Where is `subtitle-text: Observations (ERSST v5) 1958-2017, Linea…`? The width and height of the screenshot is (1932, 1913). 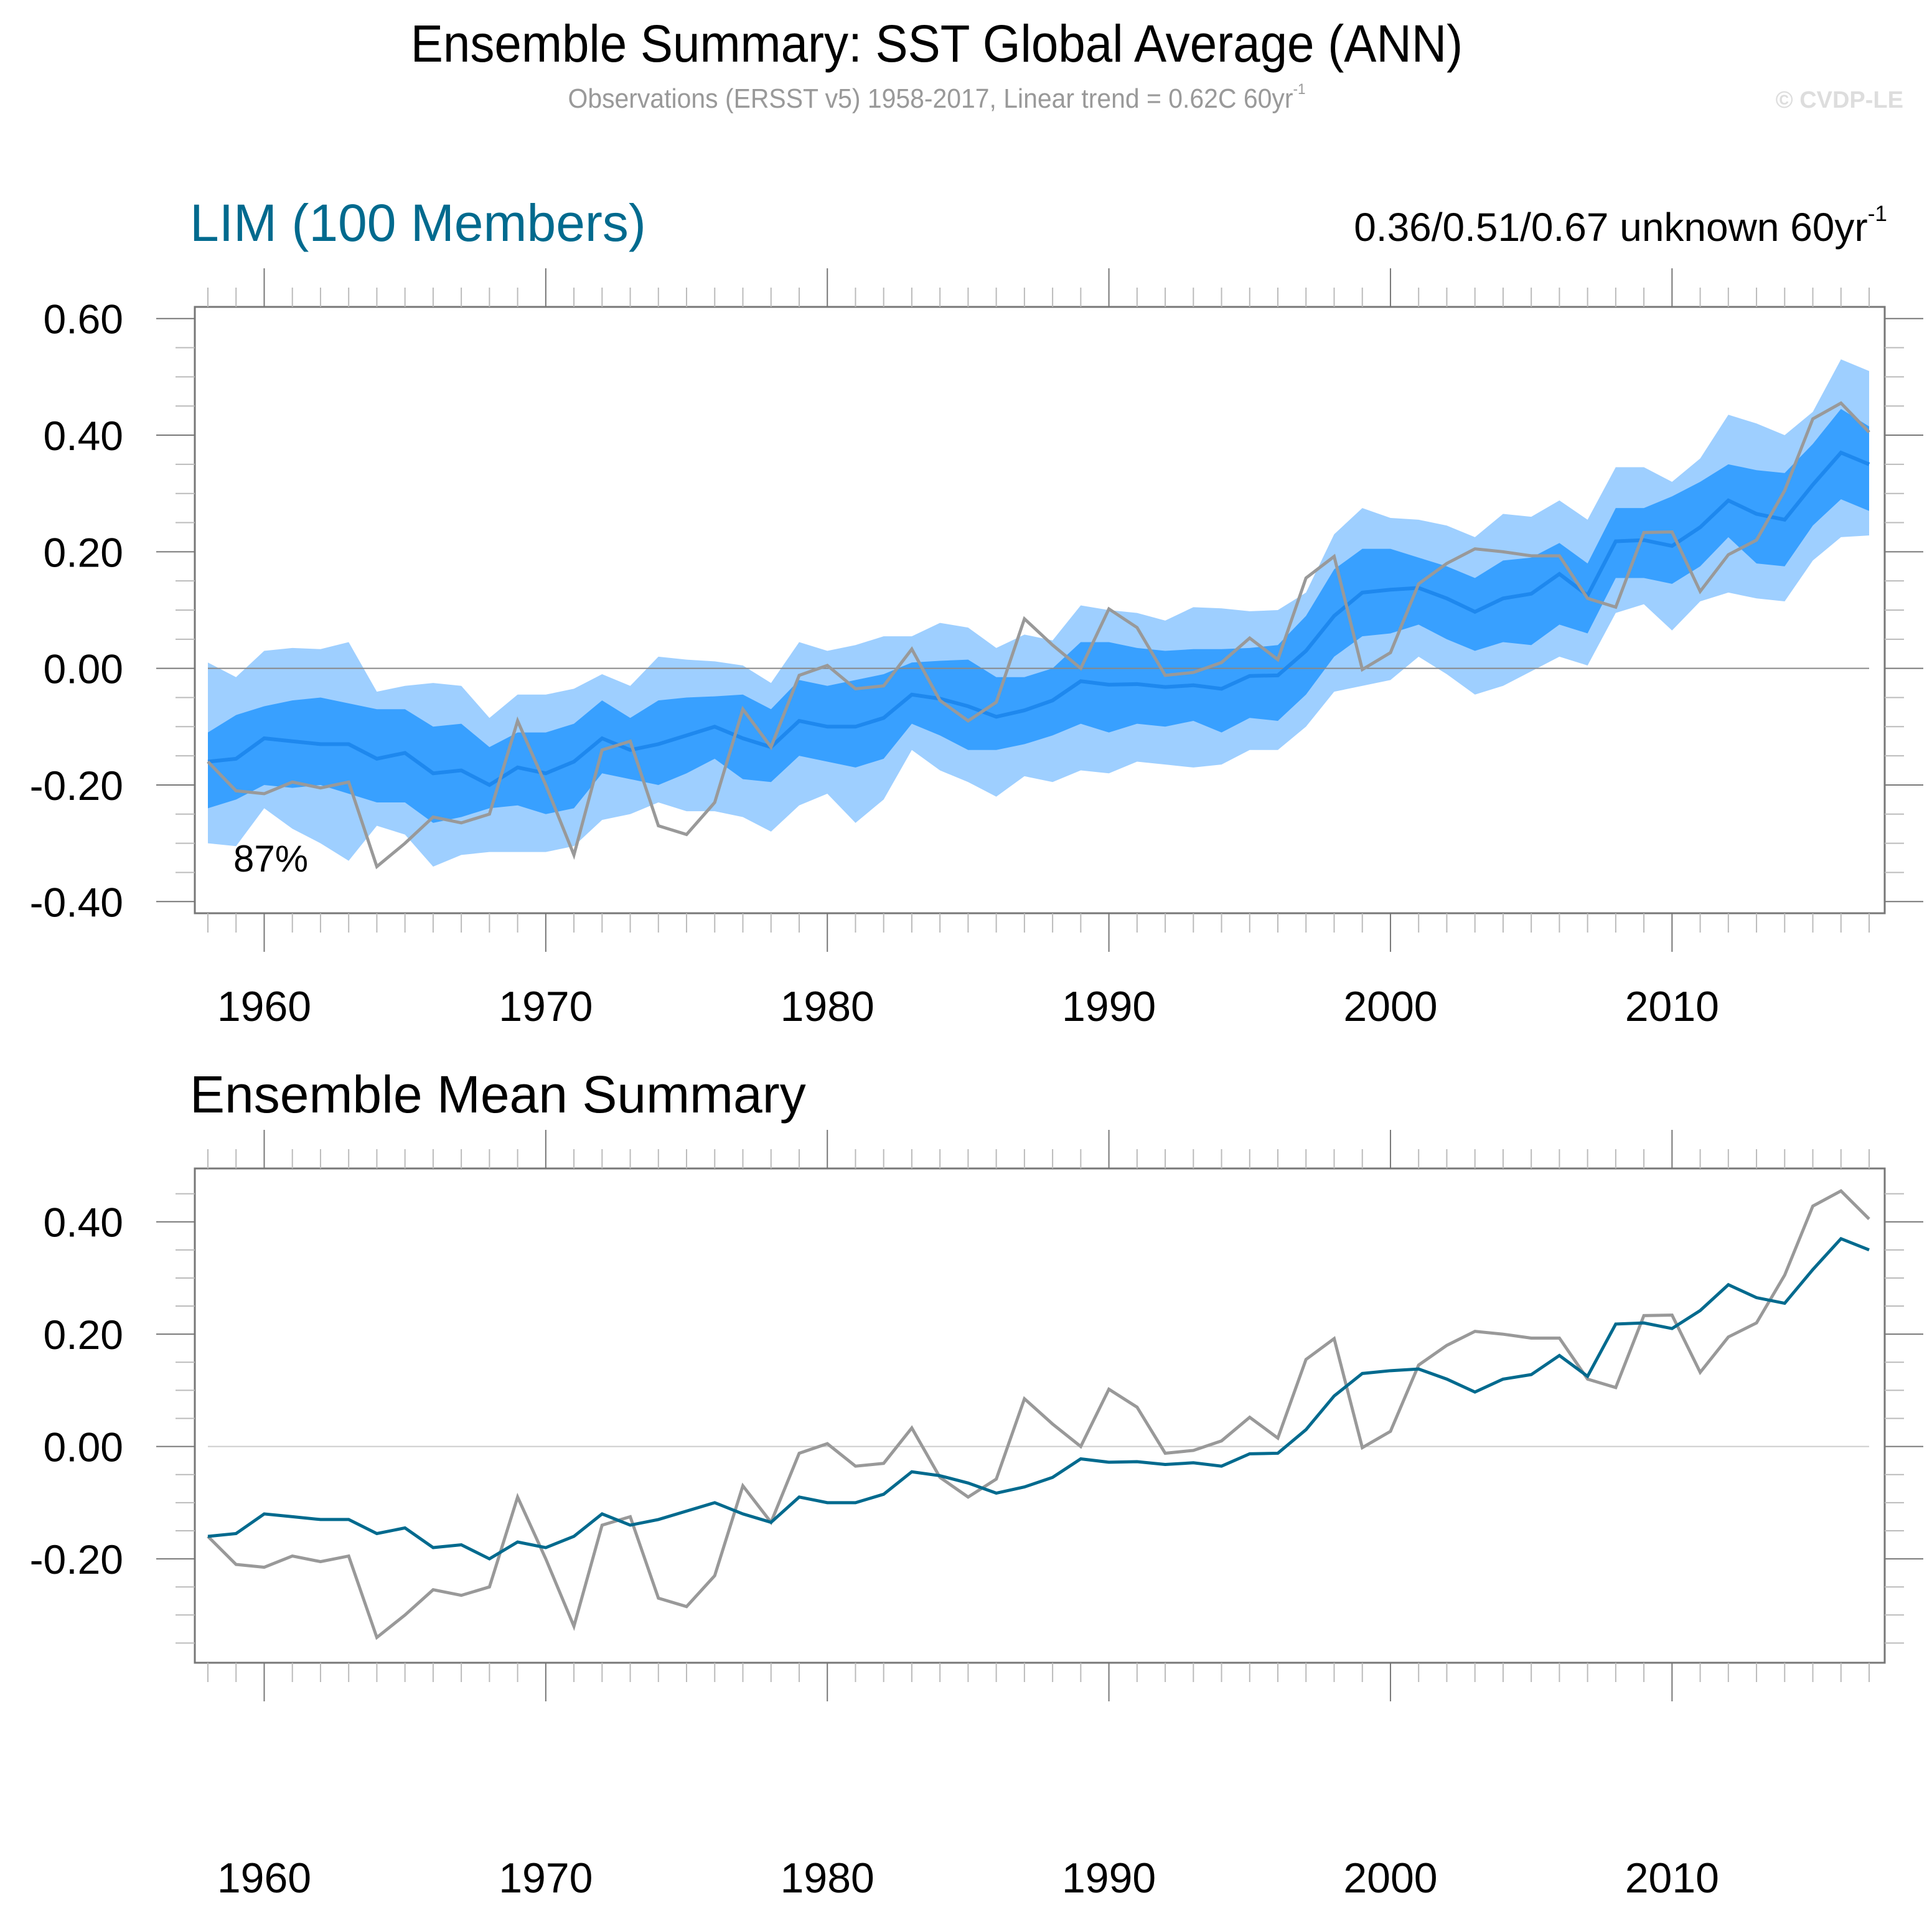
subtitle-text: Observations (ERSST v5) 1958-2017, Linea… is located at coordinates (930, 98).